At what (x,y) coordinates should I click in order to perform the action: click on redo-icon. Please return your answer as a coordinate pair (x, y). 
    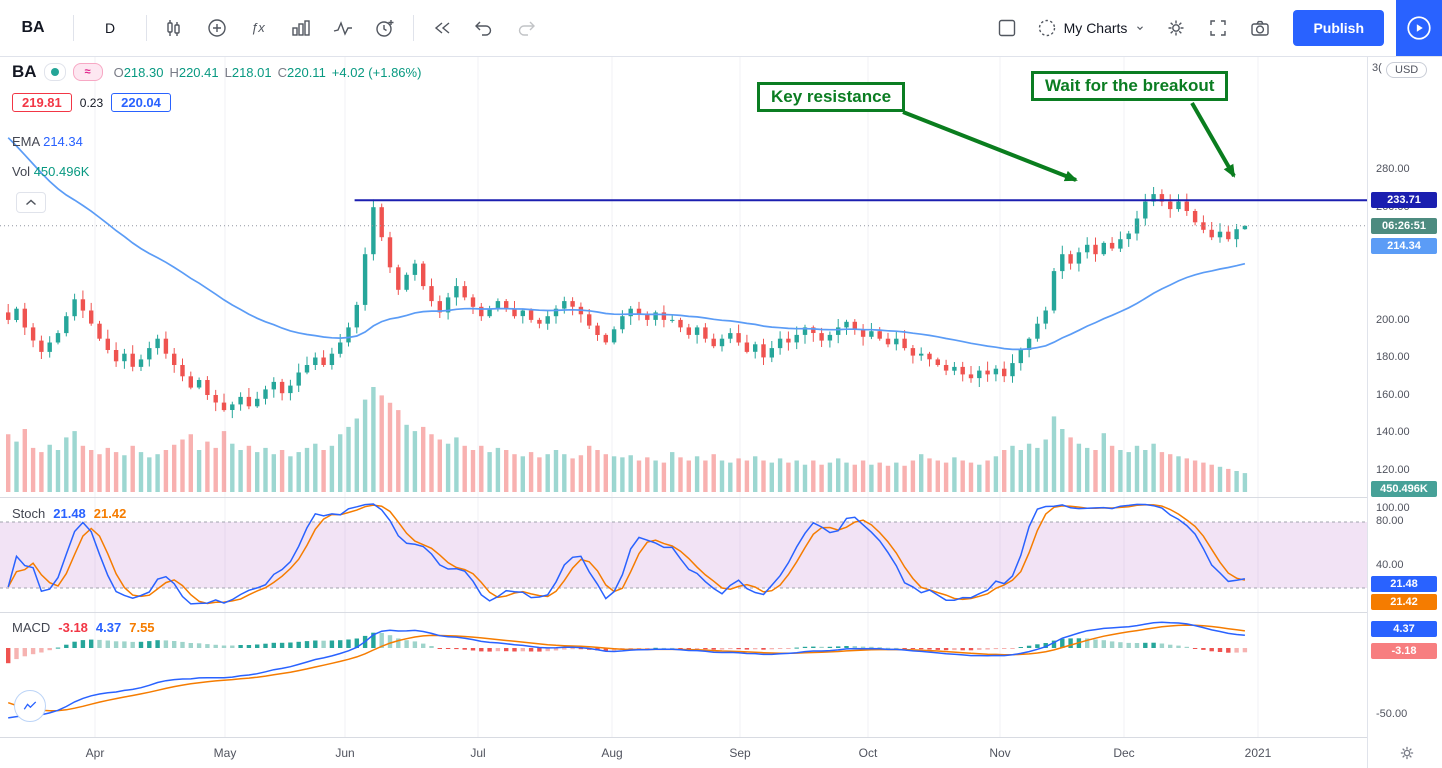
    Looking at the image, I should click on (526, 28).